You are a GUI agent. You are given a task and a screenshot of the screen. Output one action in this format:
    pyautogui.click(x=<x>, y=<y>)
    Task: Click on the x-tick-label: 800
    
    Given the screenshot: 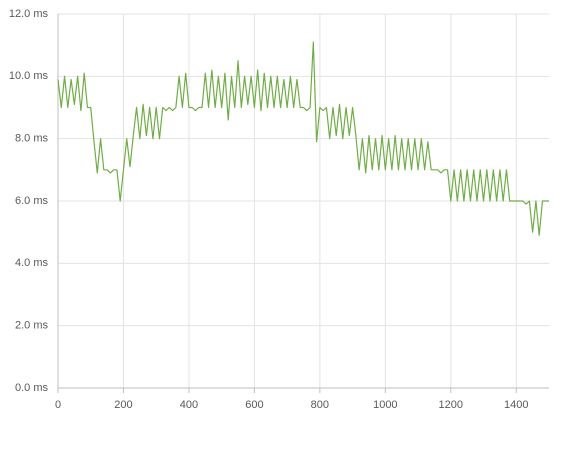 What is the action you would take?
    pyautogui.click(x=320, y=405)
    